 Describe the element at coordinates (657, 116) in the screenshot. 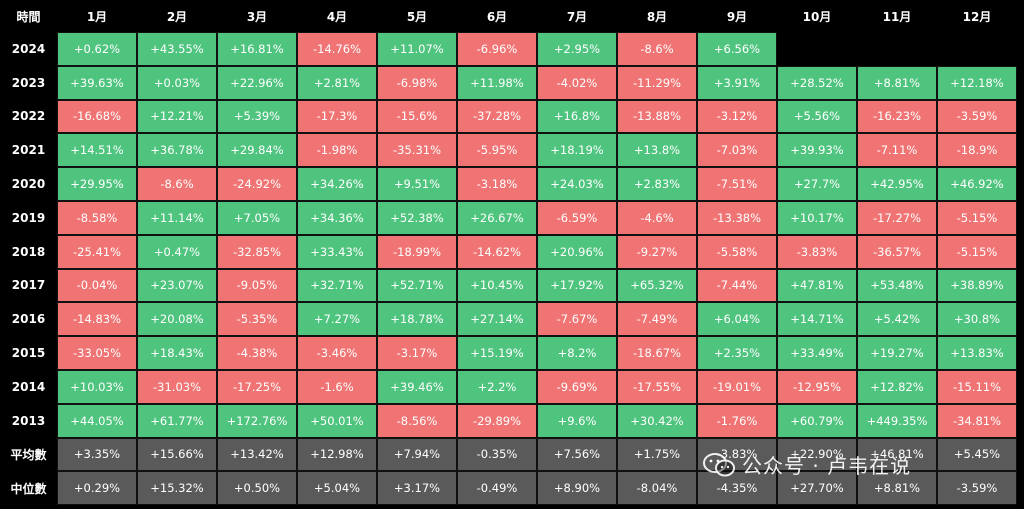

I see `data-cell: -13.88%` at that location.